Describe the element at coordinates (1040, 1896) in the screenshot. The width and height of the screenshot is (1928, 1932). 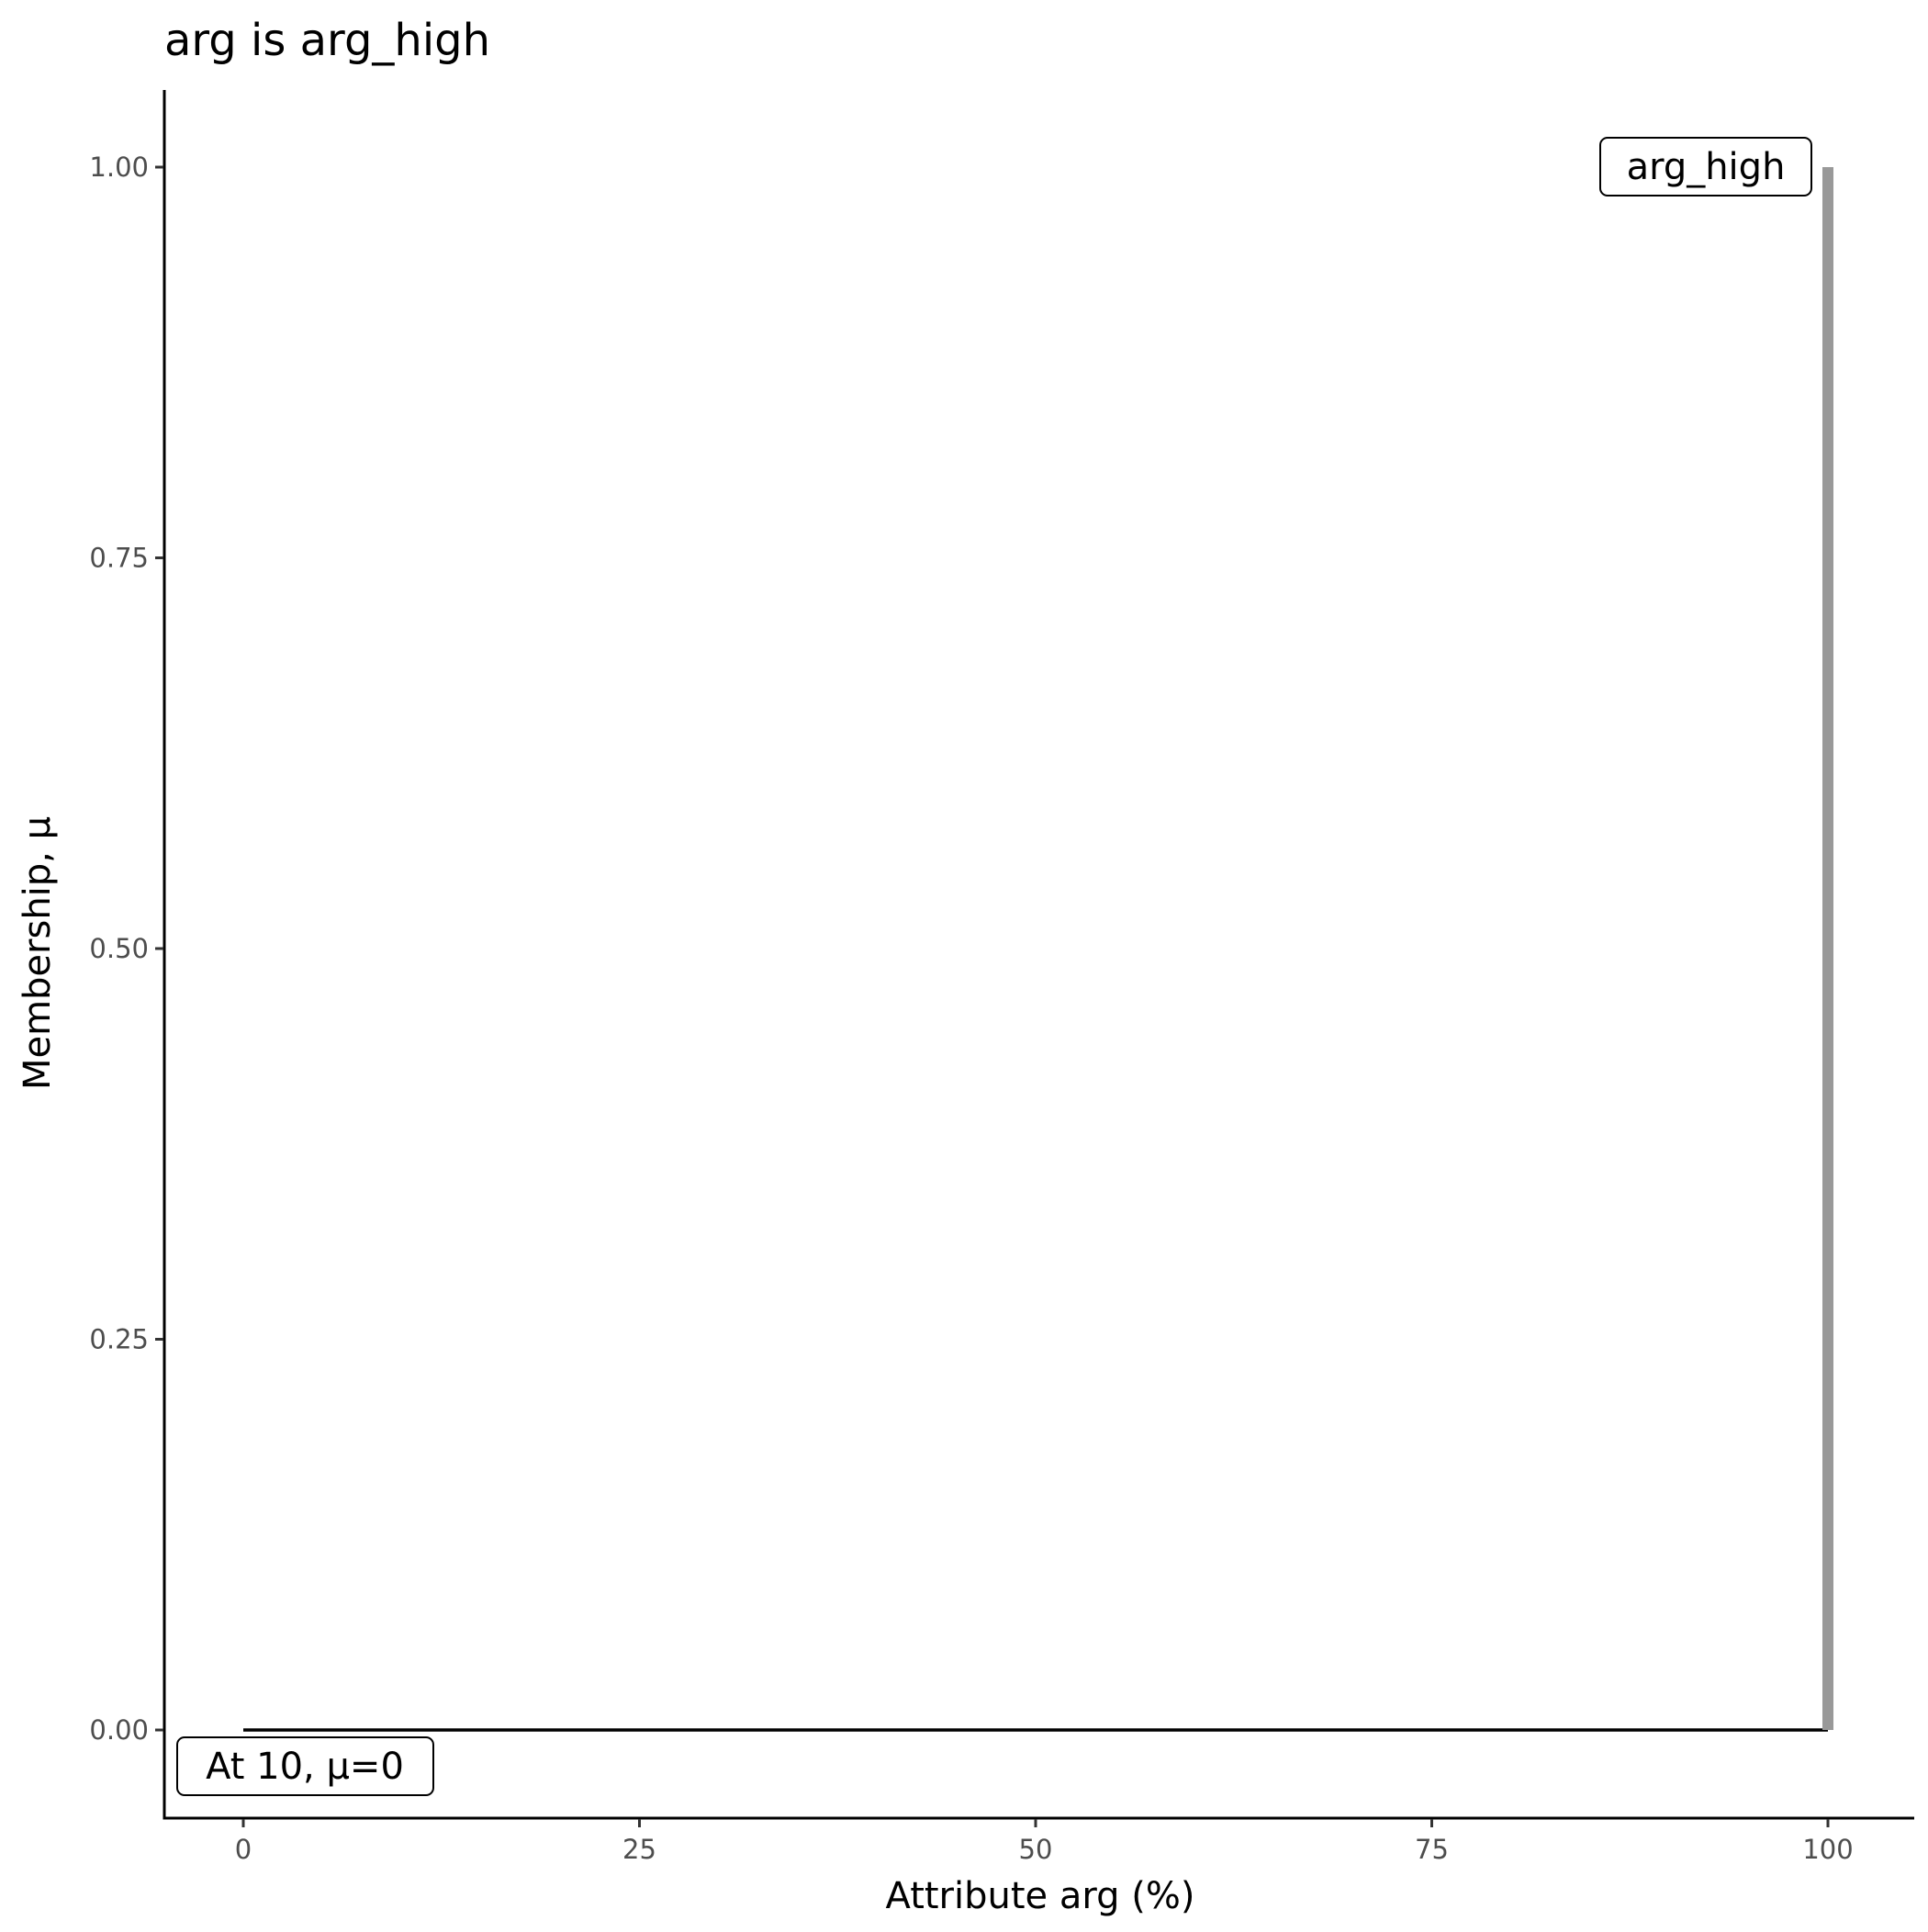
I see `x-axis-label: Attribute arg (%)` at that location.